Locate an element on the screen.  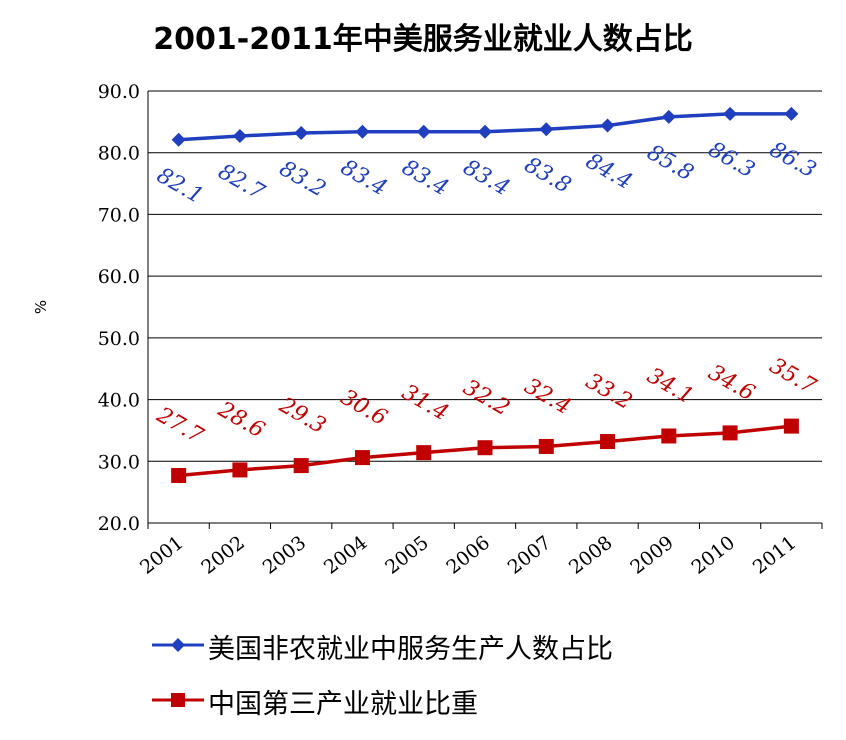
data-label: 28.6 is located at coordinates (241, 420).